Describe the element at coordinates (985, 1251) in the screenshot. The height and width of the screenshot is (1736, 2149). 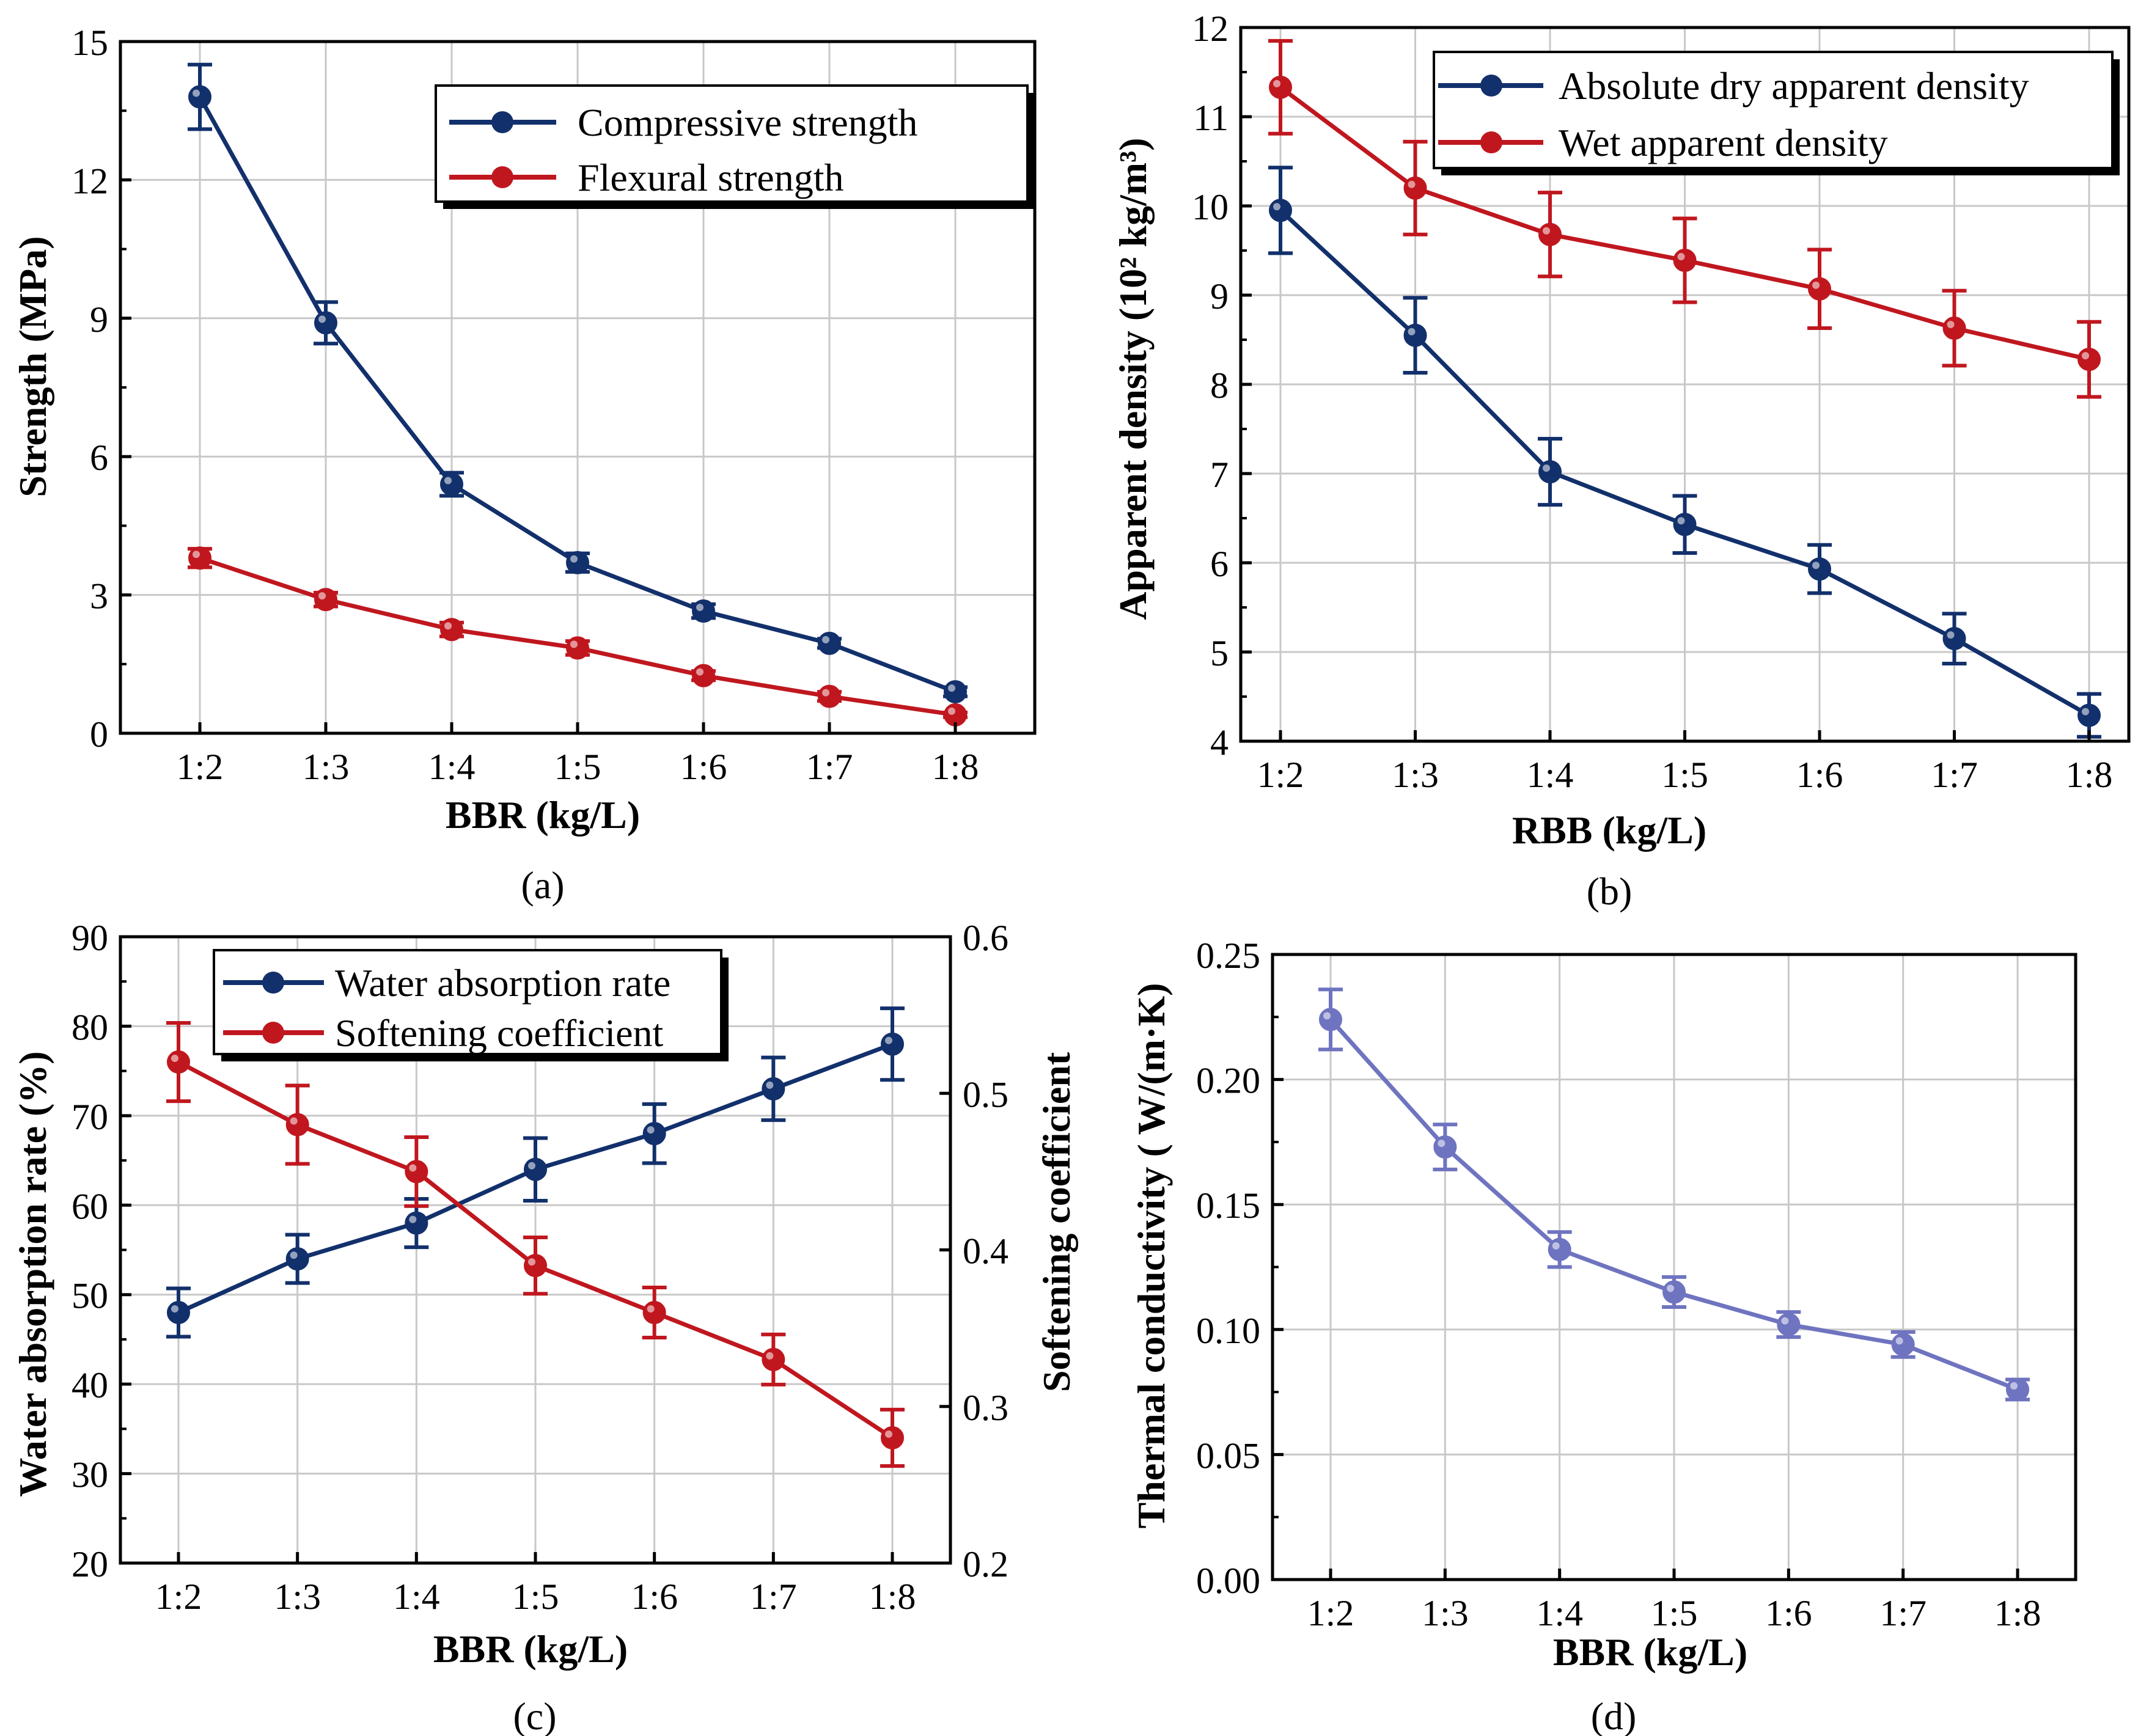
I see `y2-tick-label: 0.4` at that location.